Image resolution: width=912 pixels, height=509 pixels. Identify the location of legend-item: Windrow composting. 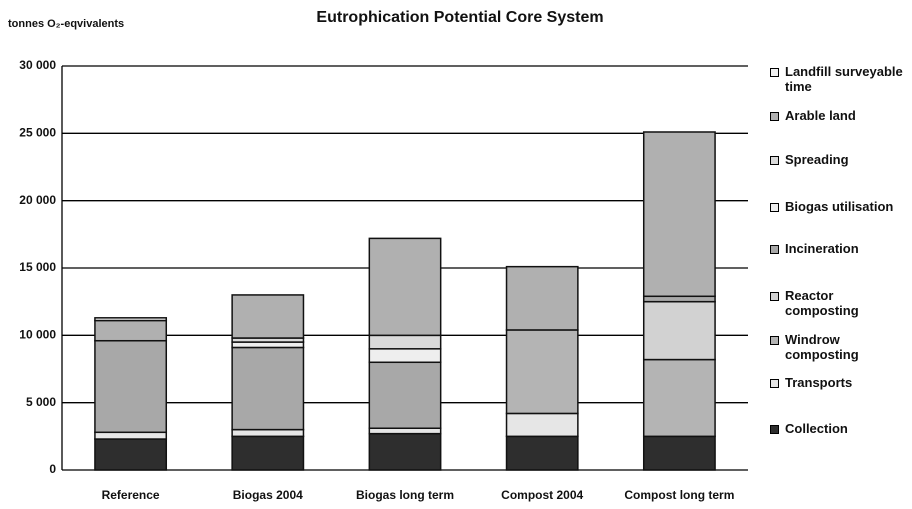
(839, 347).